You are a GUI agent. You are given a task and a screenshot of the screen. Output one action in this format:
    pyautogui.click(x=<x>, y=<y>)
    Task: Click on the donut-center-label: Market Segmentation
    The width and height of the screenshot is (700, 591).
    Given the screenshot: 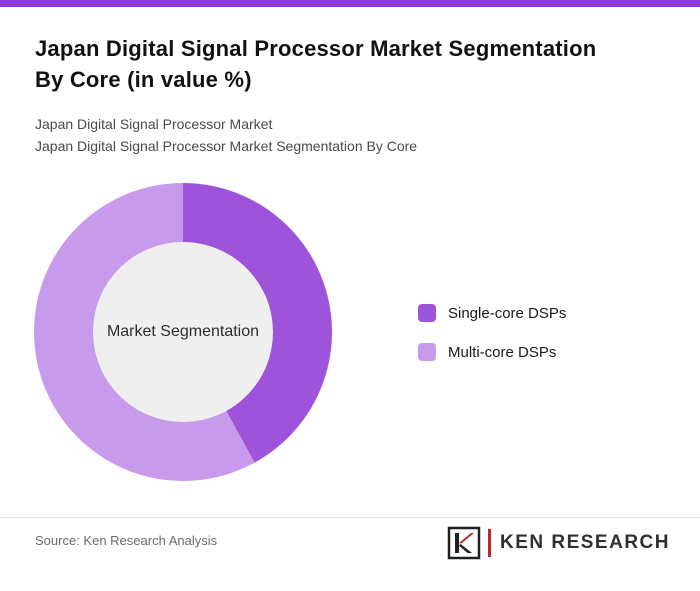 What is the action you would take?
    pyautogui.click(x=183, y=331)
    